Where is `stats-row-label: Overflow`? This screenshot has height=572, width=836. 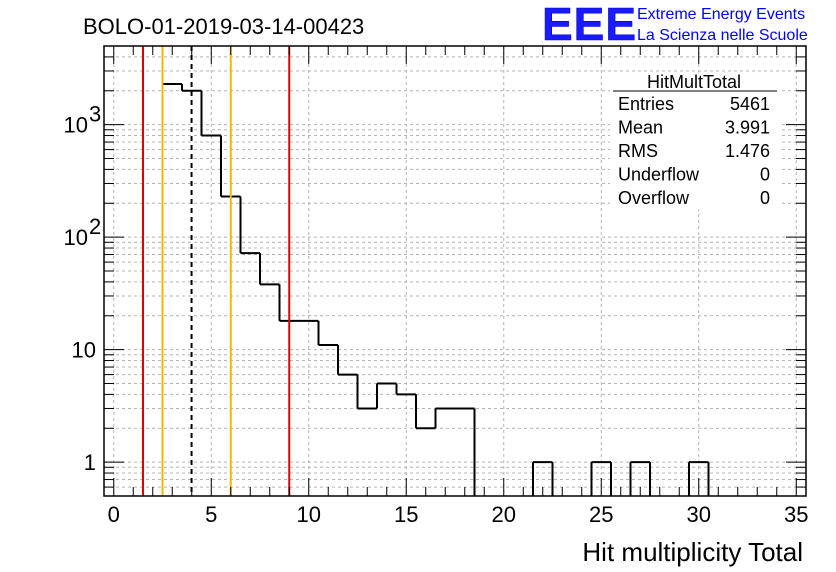
stats-row-label: Overflow is located at coordinates (654, 198).